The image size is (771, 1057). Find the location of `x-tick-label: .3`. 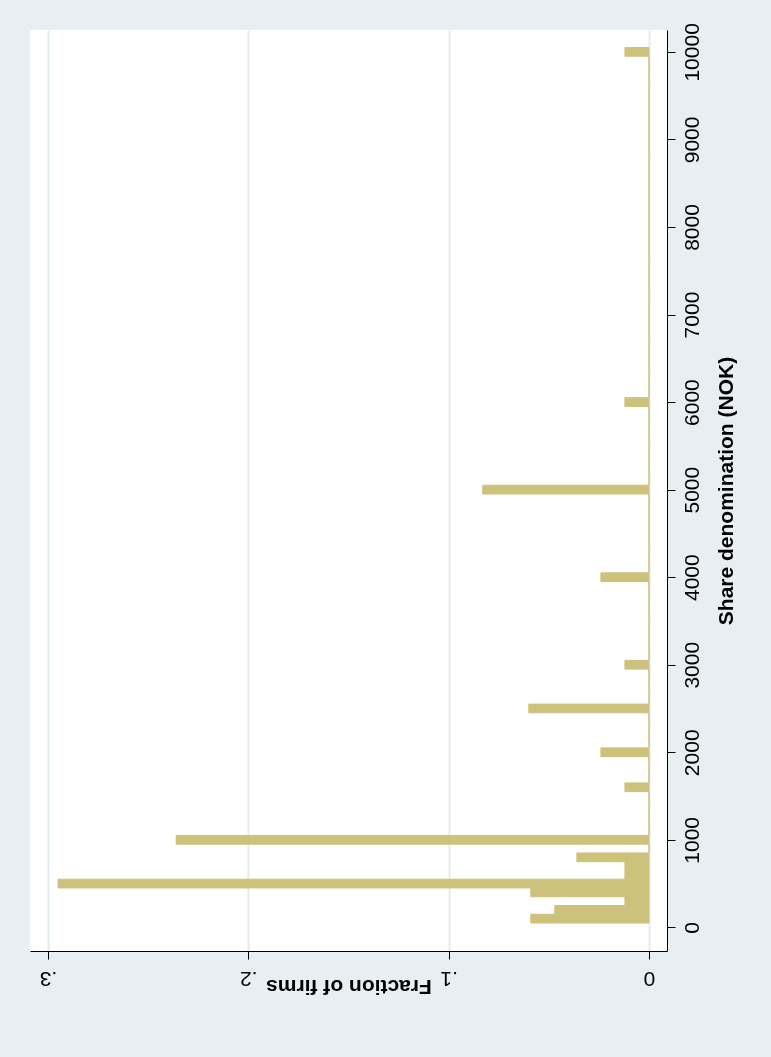

x-tick-label: .3 is located at coordinates (48, 979).